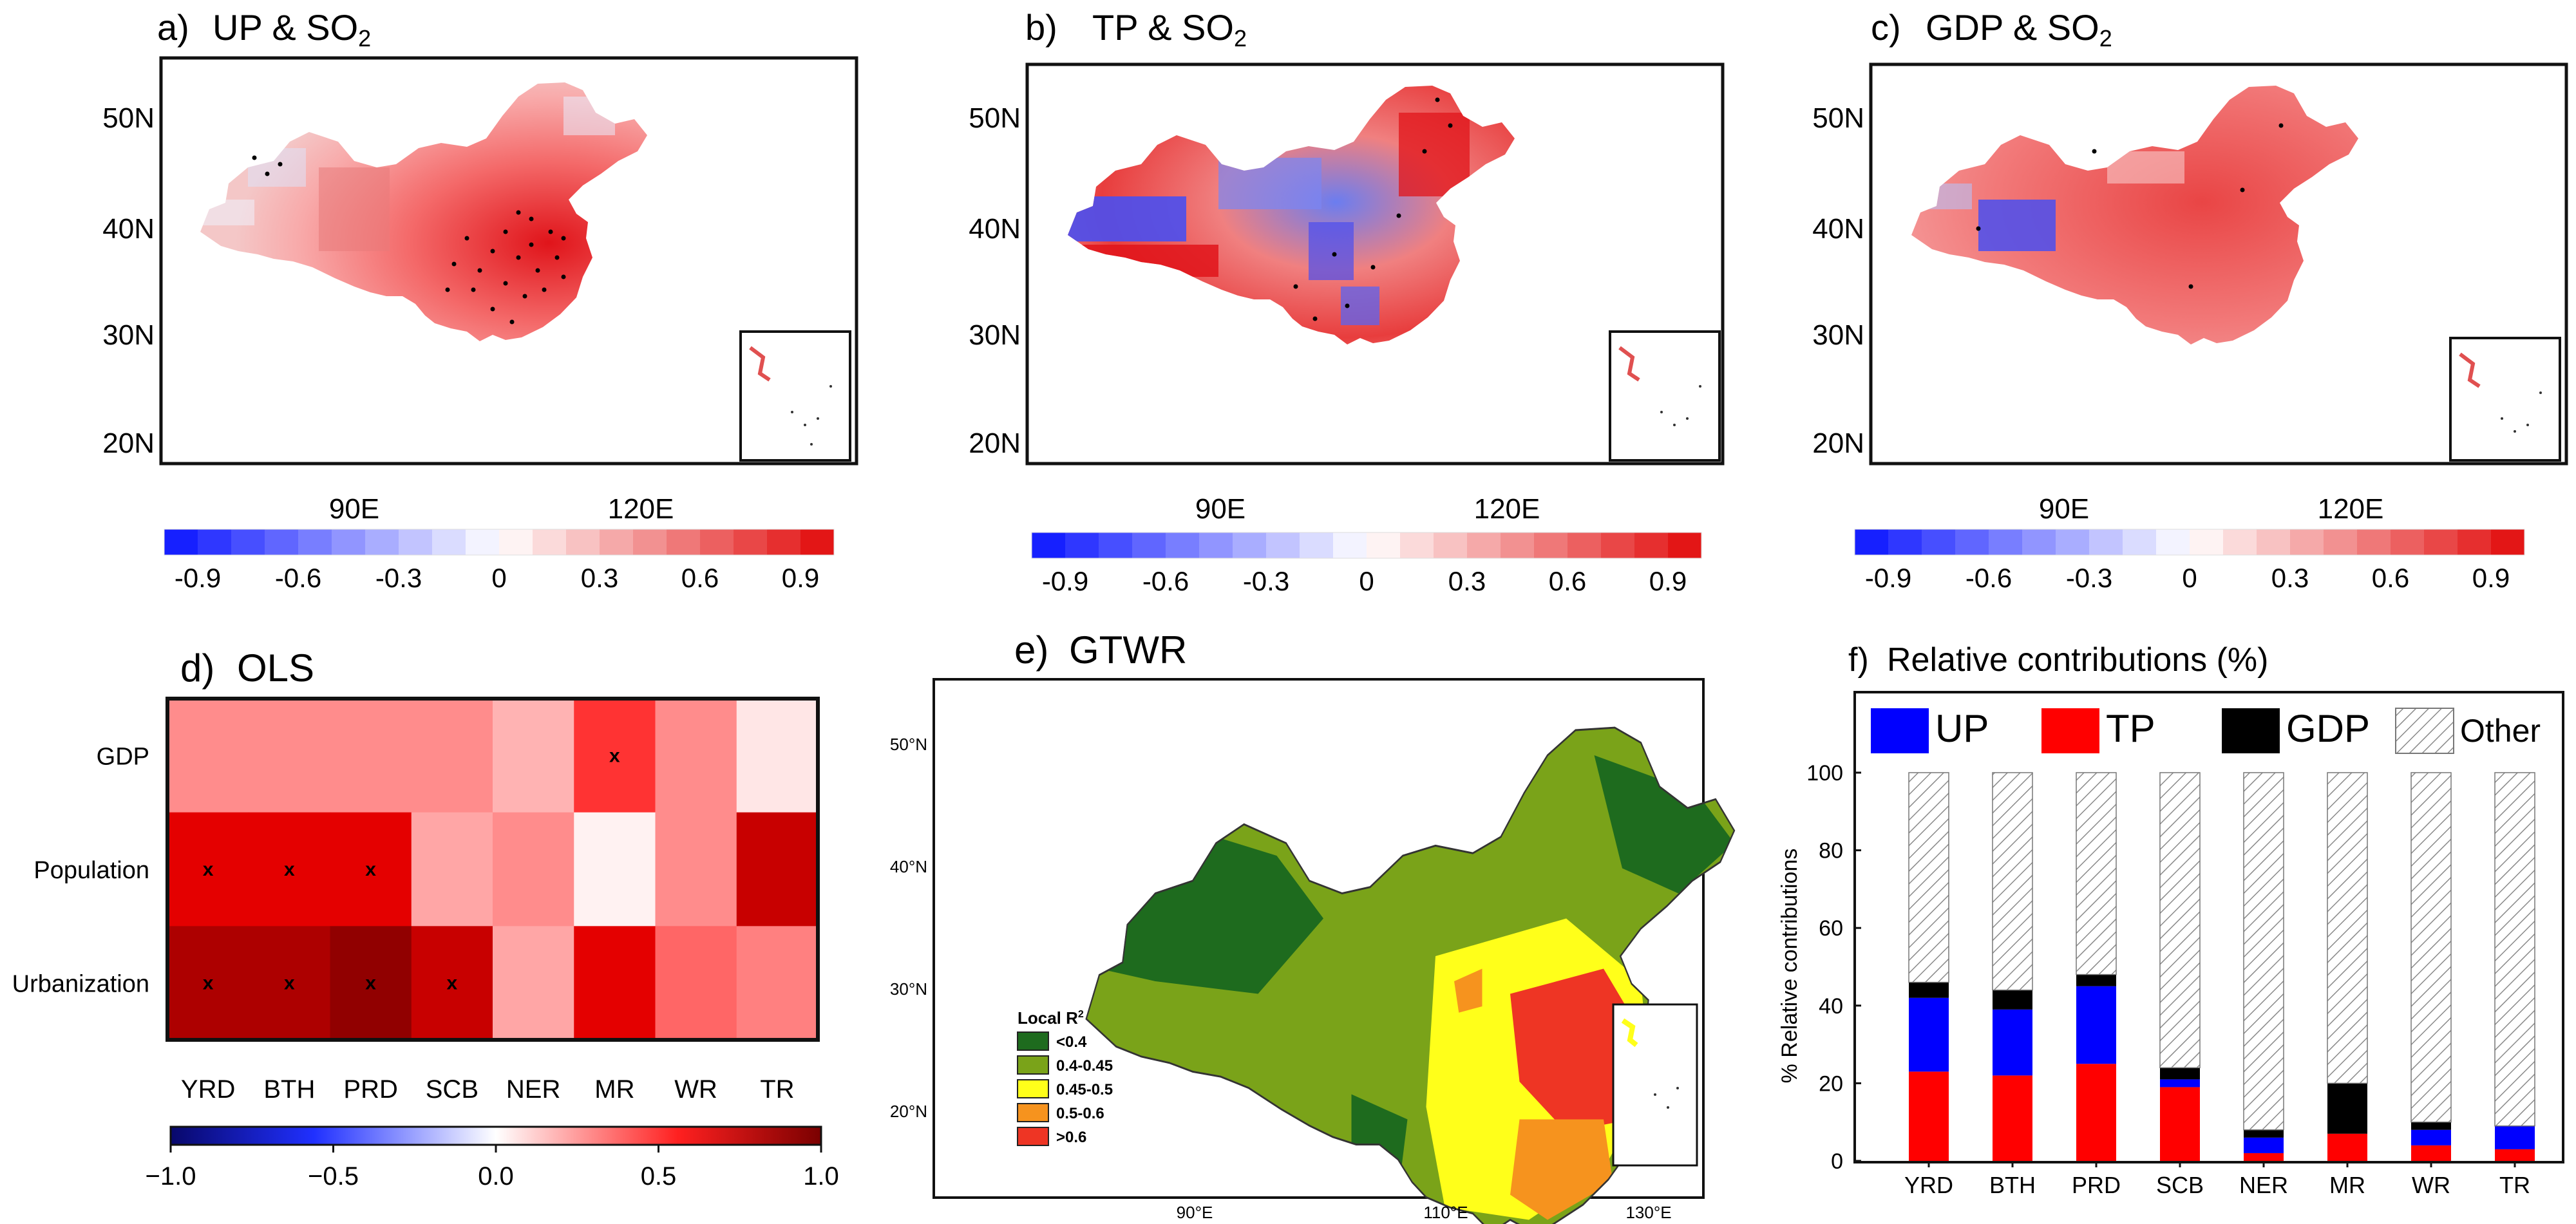  What do you see at coordinates (2206, 730) in the screenshot?
I see `panel-f-legend: UP TP GDP Other` at bounding box center [2206, 730].